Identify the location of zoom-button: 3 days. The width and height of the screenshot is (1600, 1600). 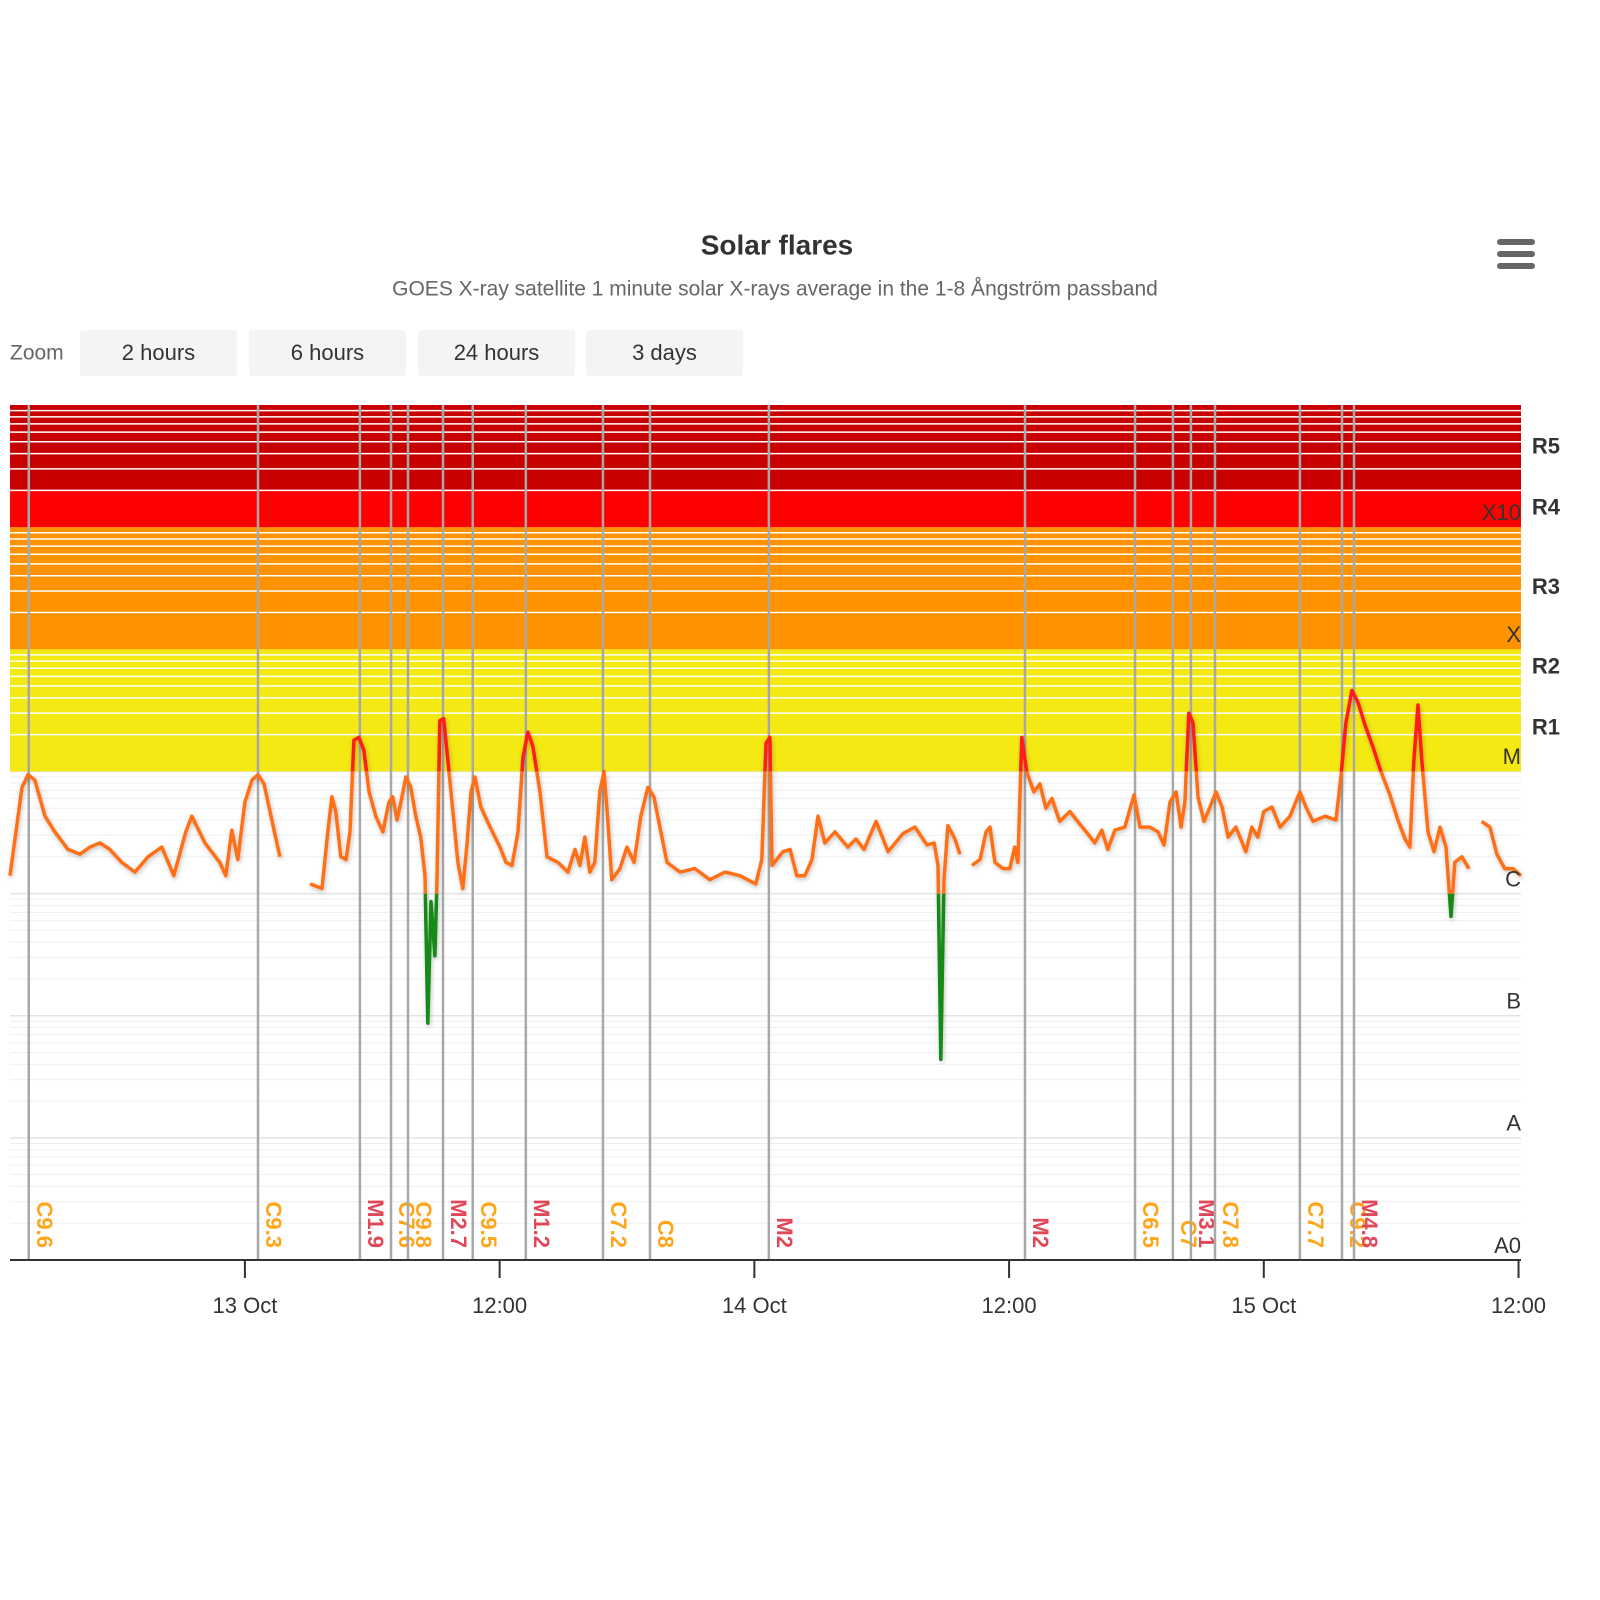
(664, 353).